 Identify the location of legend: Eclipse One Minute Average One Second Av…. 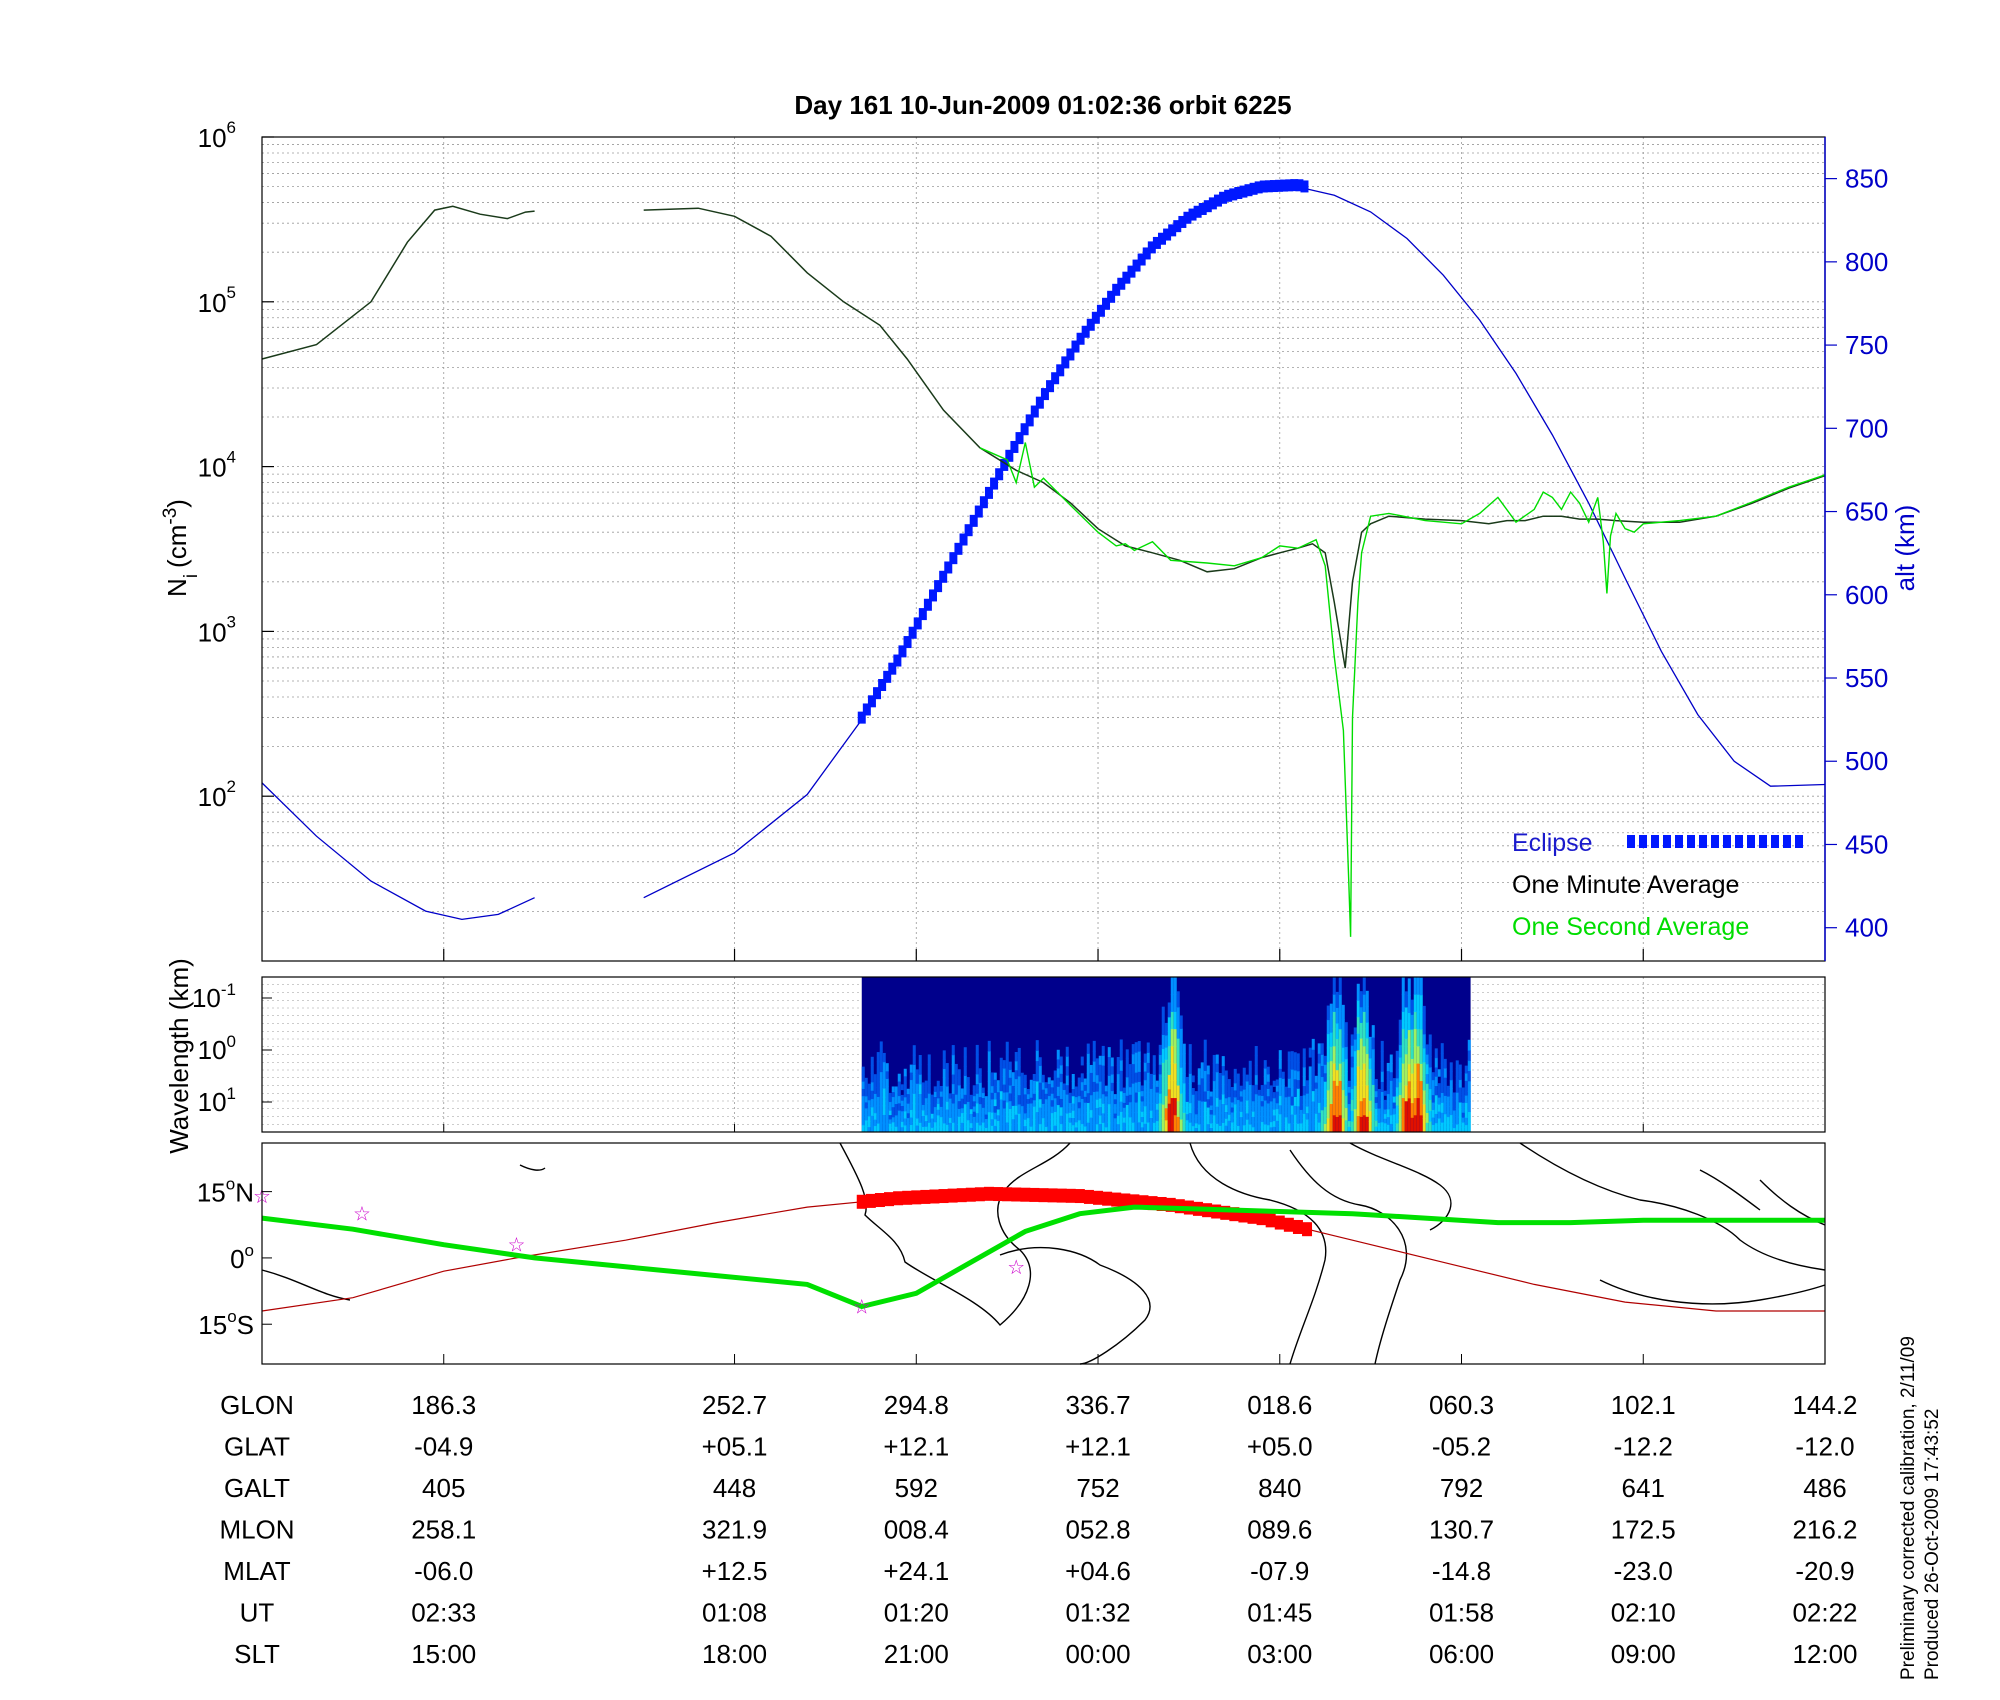
(1657, 885).